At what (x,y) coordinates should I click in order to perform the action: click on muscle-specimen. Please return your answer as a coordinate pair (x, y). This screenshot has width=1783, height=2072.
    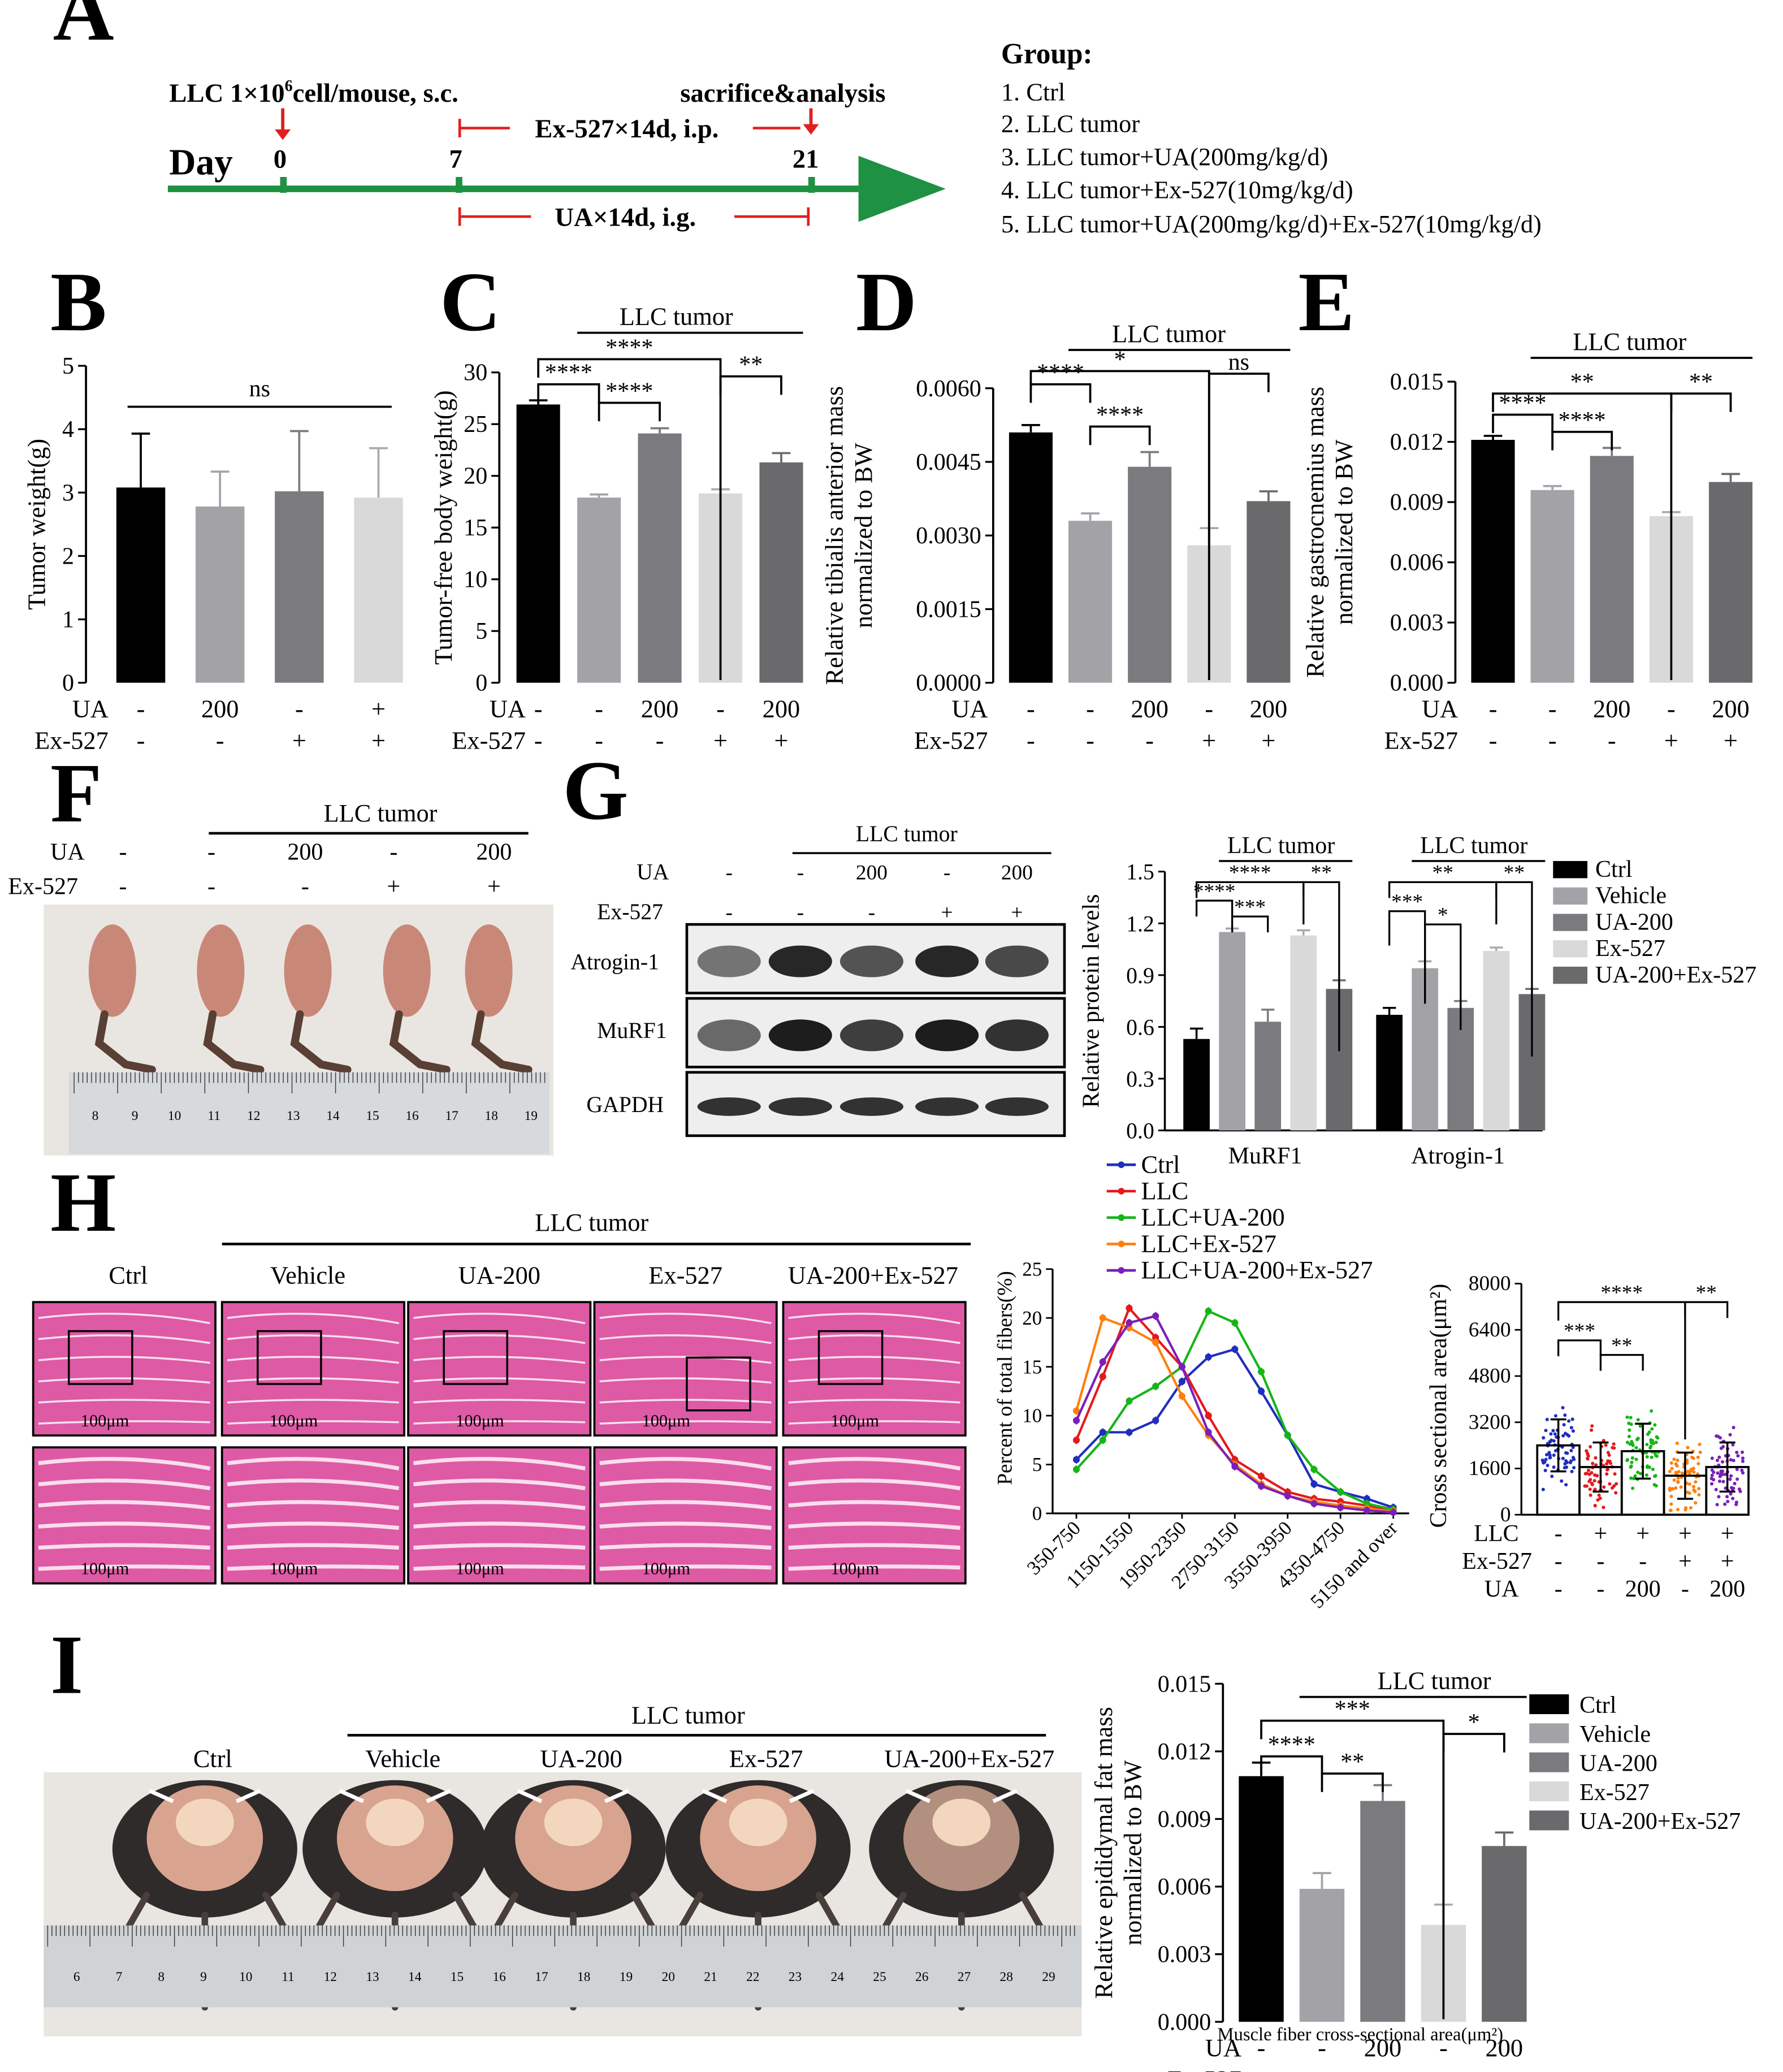
    Looking at the image, I should click on (112, 970).